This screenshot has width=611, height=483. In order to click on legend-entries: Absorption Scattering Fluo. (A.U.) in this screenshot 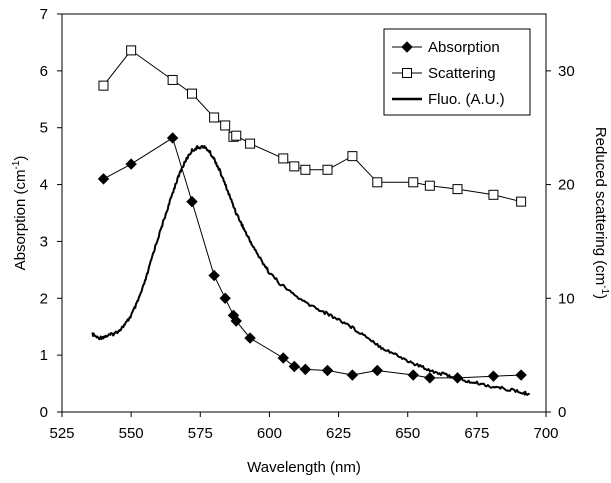, I will do `click(448, 73)`.